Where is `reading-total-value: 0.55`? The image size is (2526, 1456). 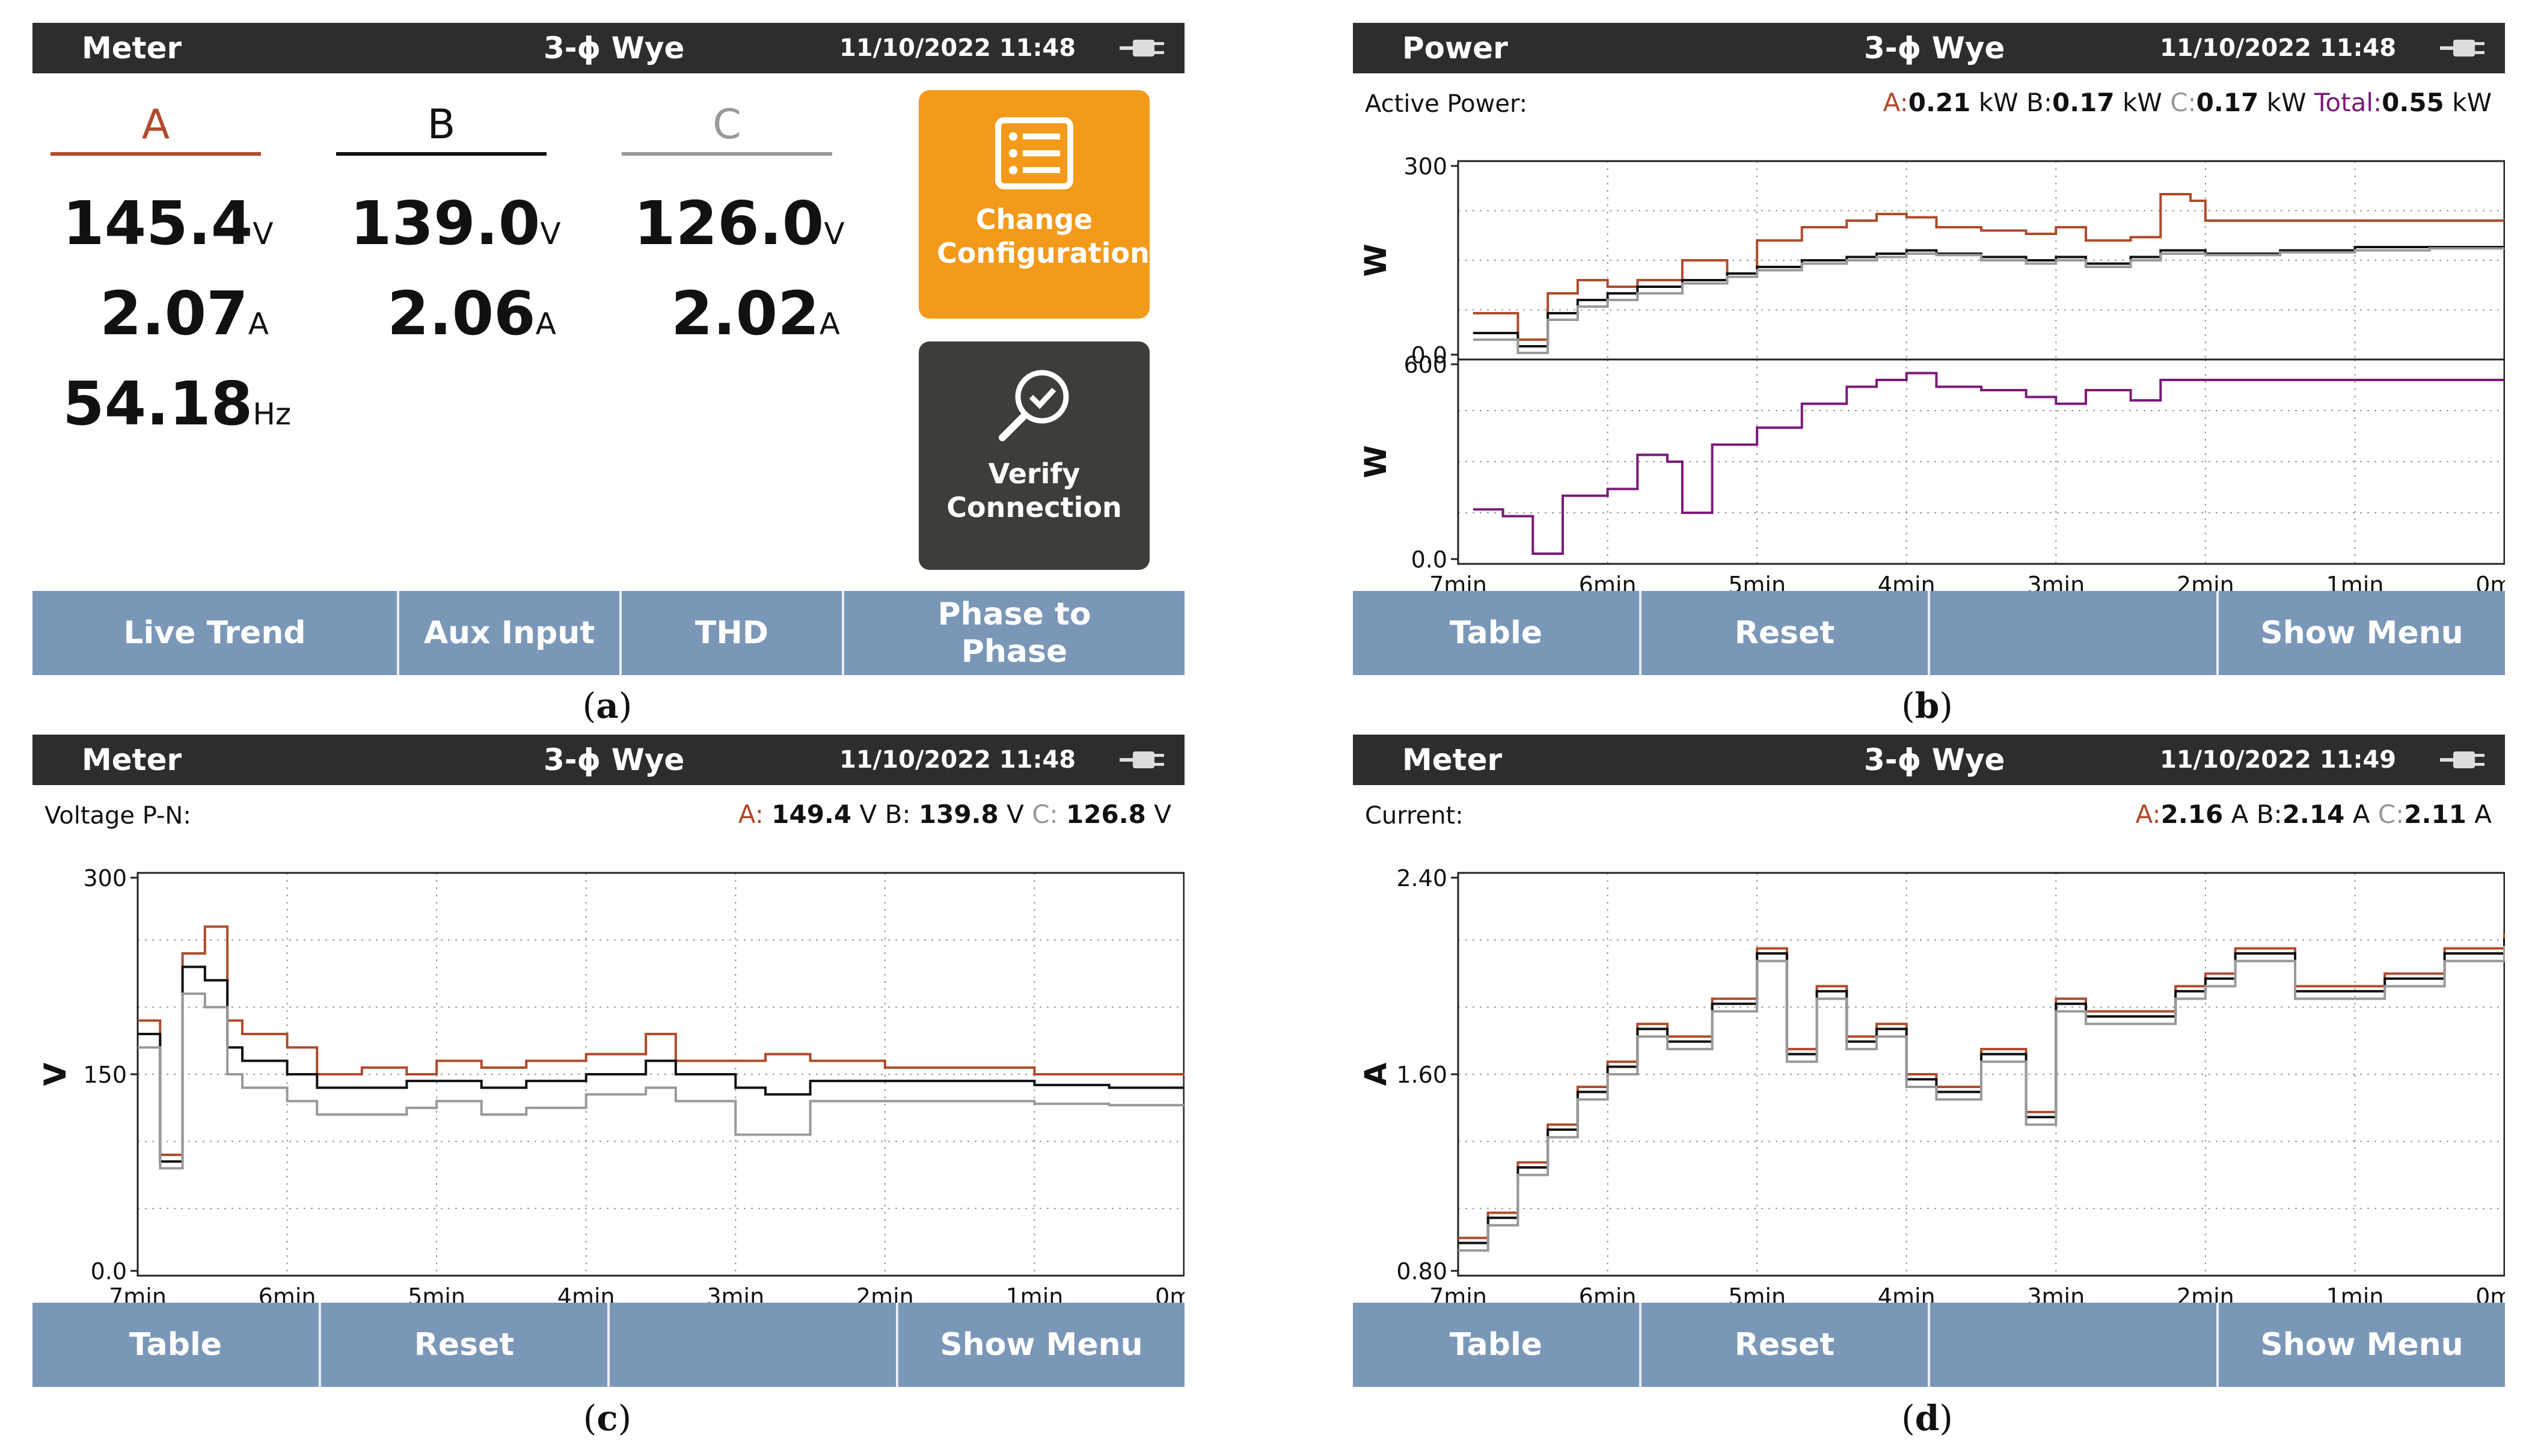
reading-total-value: 0.55 is located at coordinates (2413, 103).